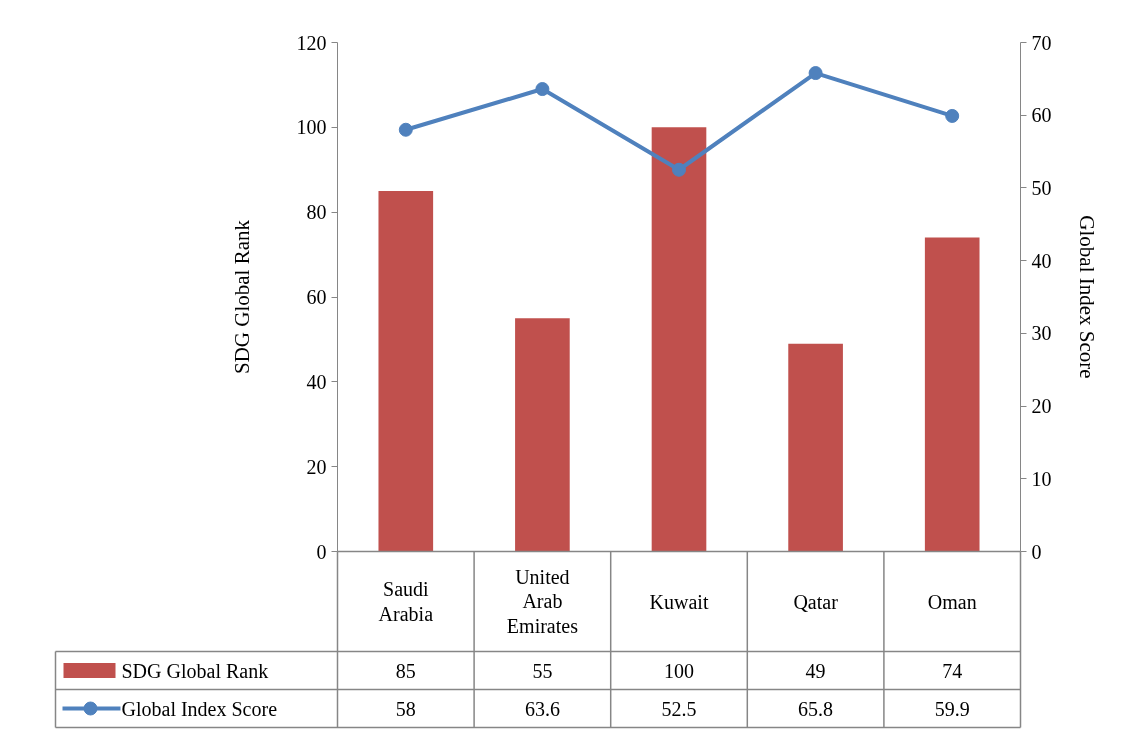 The height and width of the screenshot is (734, 1128). I want to click on y2-tick-label: 0, so click(1036, 551).